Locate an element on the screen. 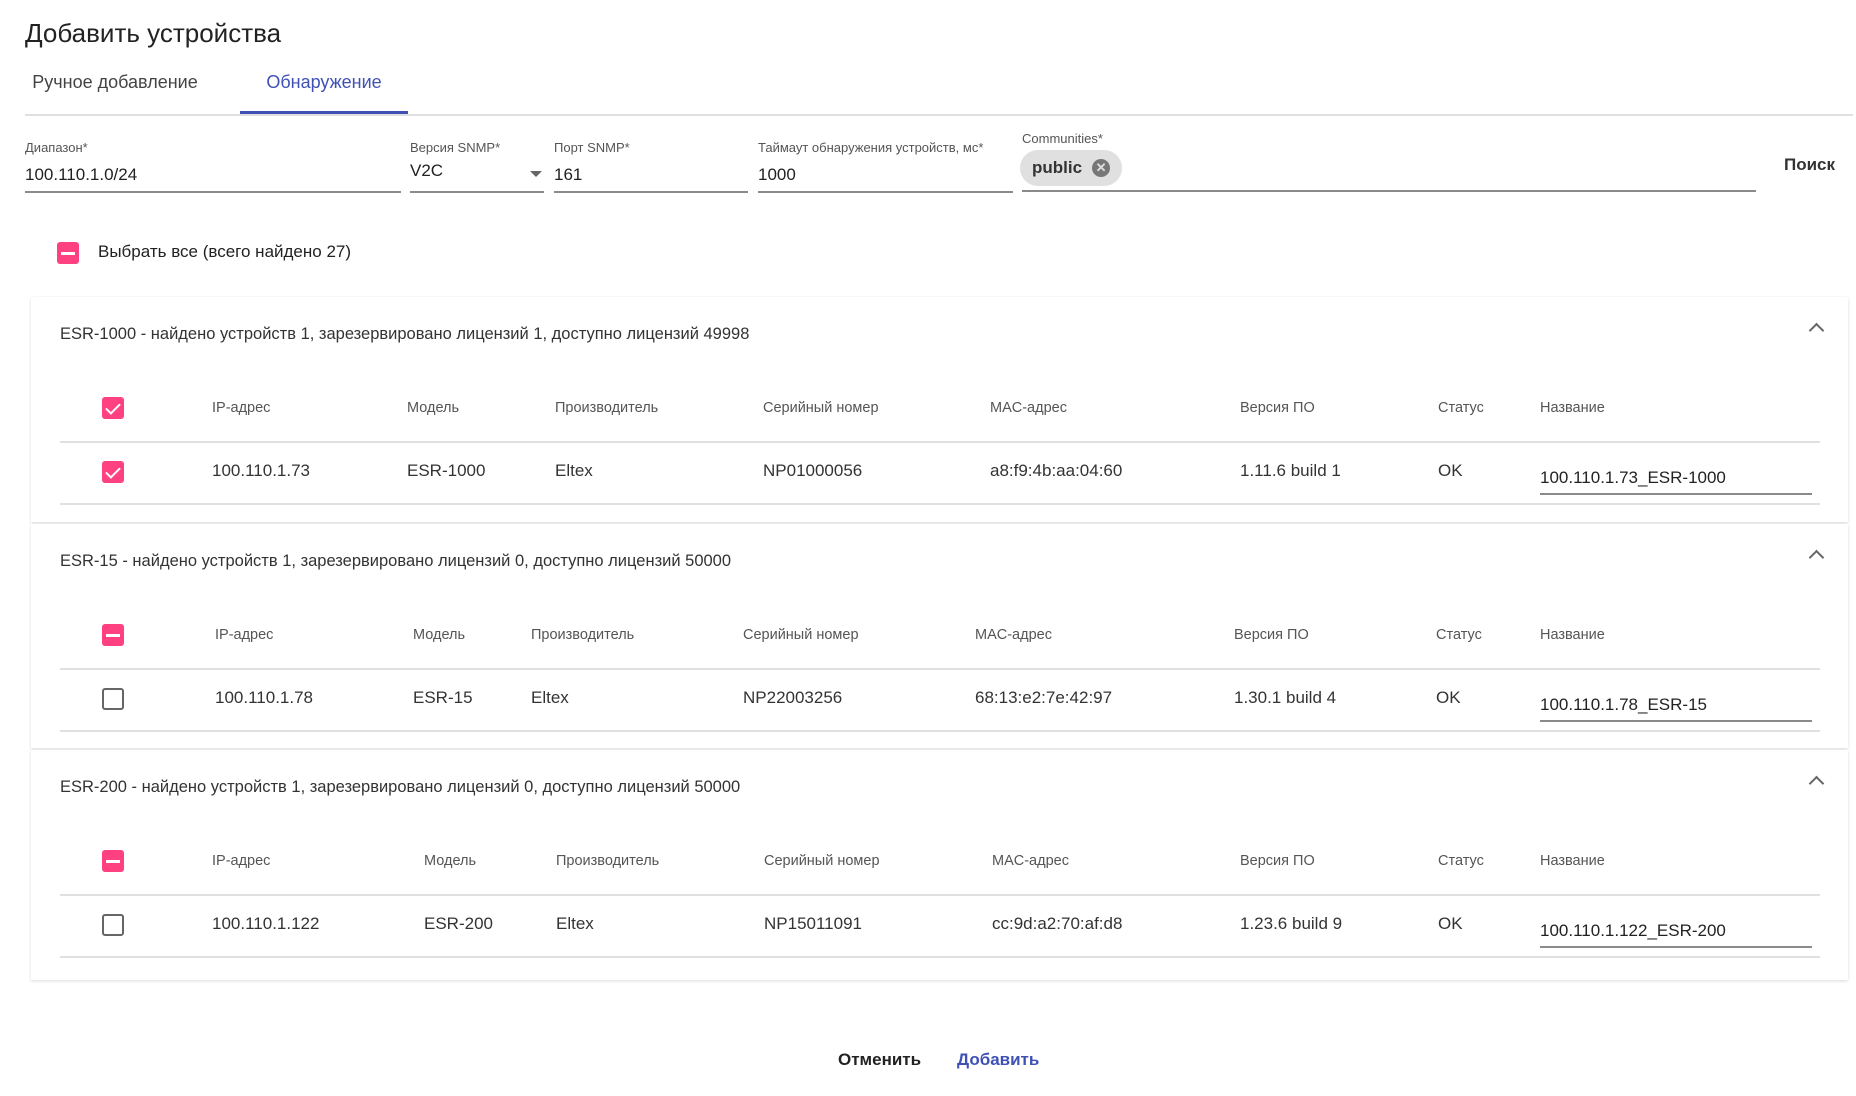 This screenshot has width=1856, height=1096. cell-mac: a8:f9:4b:aa:04:60 is located at coordinates (1056, 470).